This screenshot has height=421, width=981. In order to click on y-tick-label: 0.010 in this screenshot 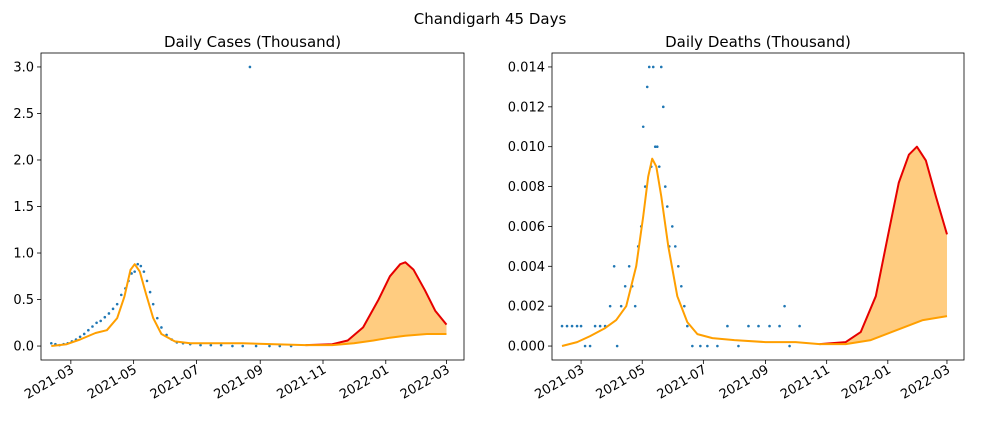, I will do `click(526, 147)`.